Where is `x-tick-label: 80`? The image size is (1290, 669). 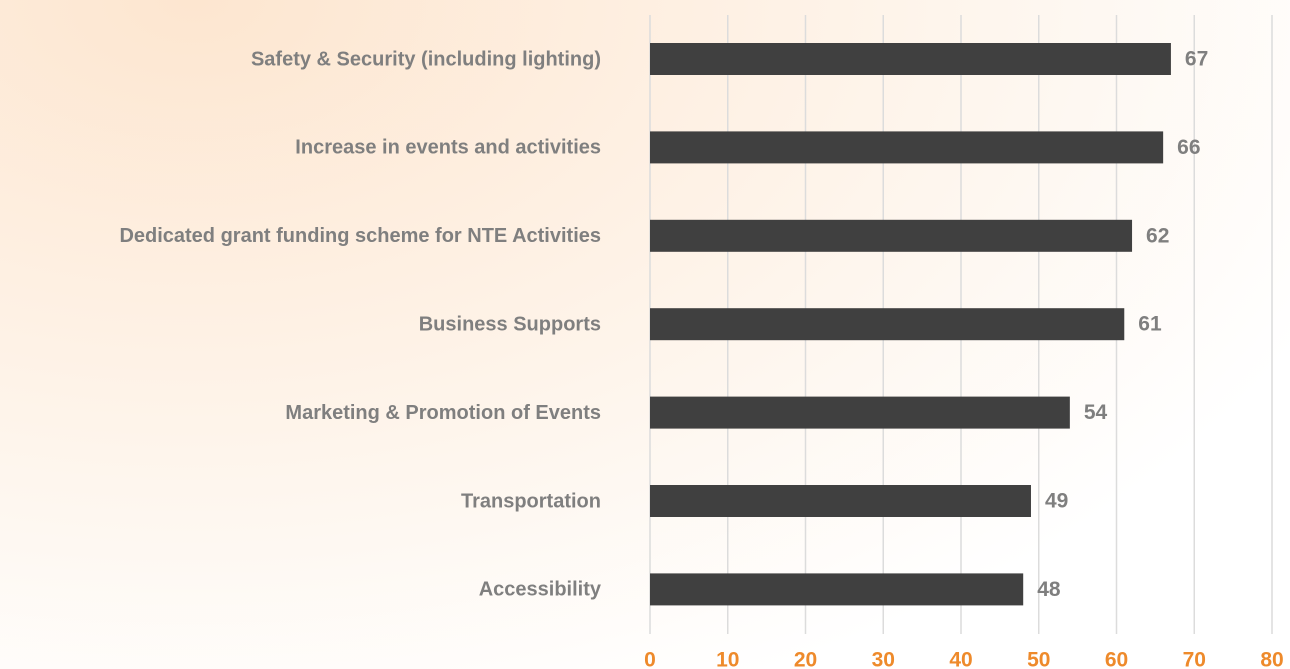 x-tick-label: 80 is located at coordinates (1271, 659).